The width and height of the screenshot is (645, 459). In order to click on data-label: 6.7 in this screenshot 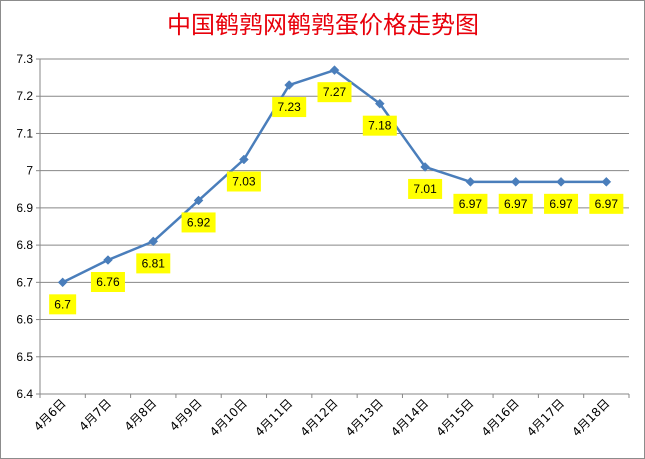, I will do `click(62, 304)`.